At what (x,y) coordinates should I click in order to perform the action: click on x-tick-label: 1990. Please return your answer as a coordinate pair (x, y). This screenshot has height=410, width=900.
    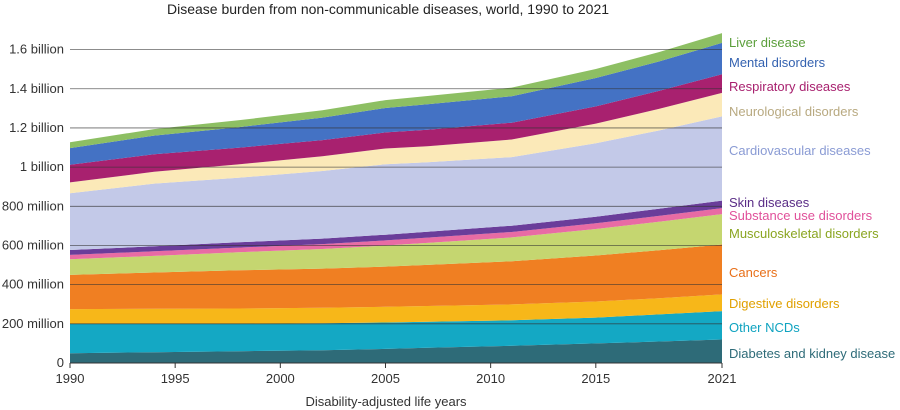
    Looking at the image, I should click on (70, 378).